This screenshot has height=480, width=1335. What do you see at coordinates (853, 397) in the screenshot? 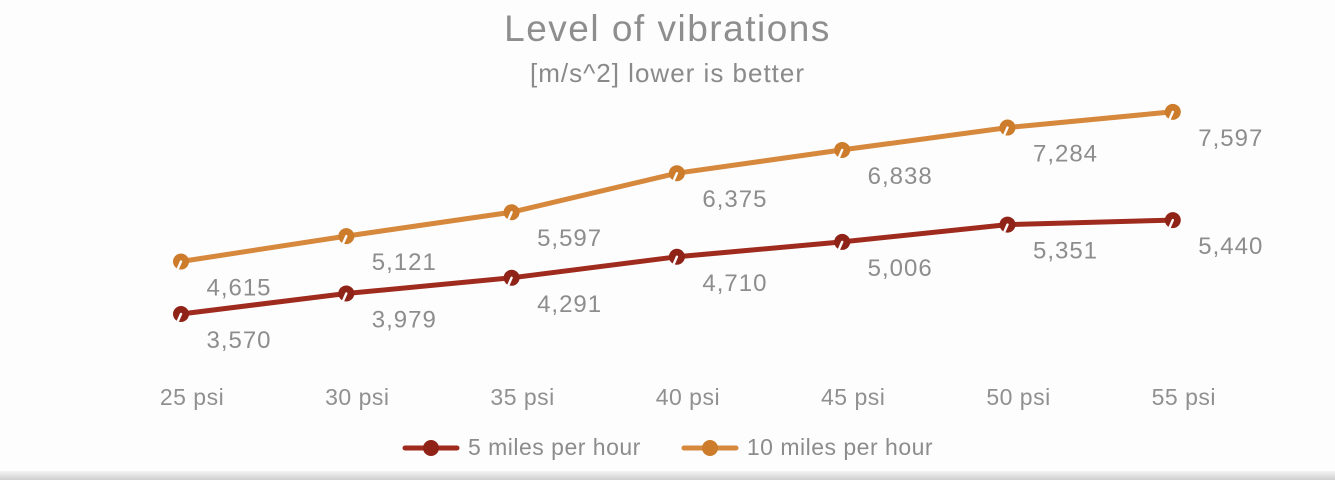
I see `x-axis-label: 45 psi` at bounding box center [853, 397].